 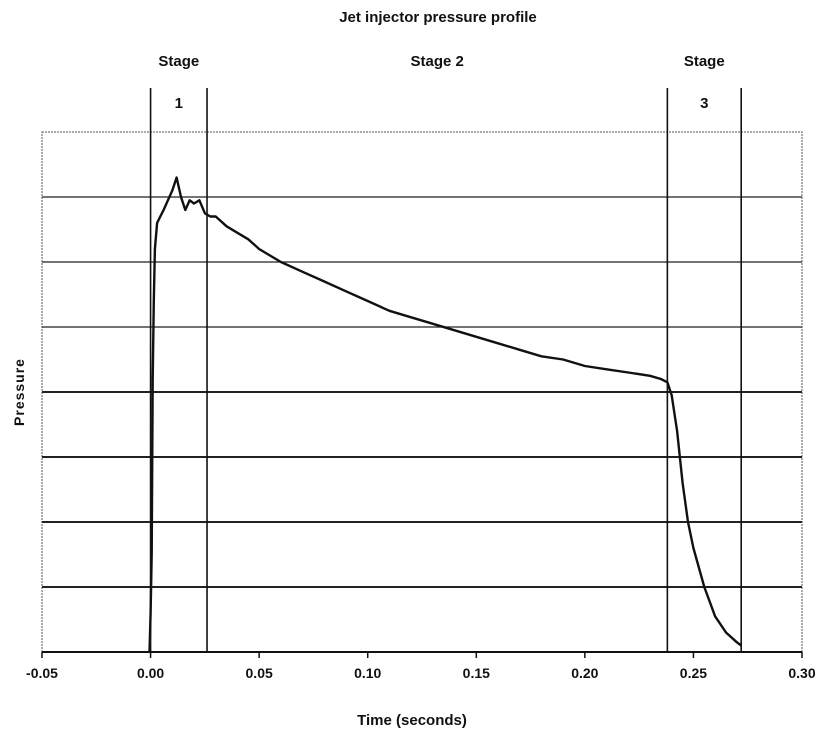 What do you see at coordinates (441, 82) in the screenshot?
I see `stage-labels: Stage 1 Stage 2 Stage 3` at bounding box center [441, 82].